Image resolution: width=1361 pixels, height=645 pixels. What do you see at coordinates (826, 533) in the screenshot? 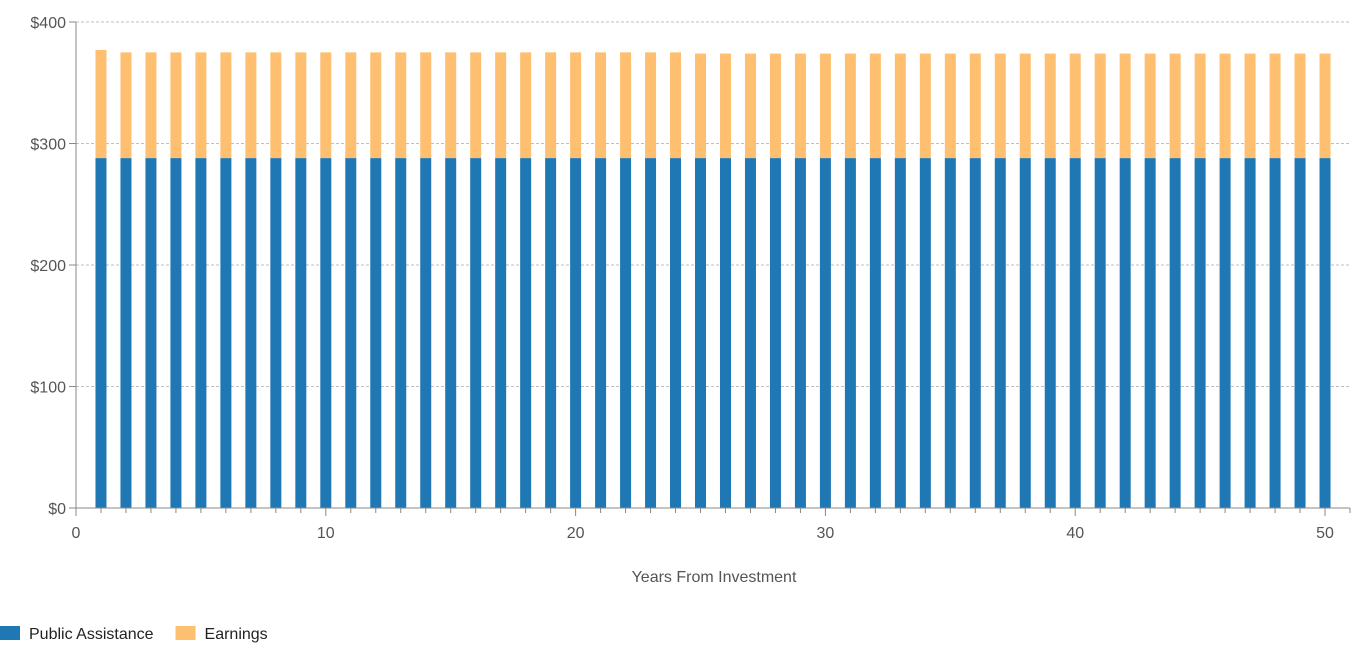
I see `x-tick-label: 30` at bounding box center [826, 533].